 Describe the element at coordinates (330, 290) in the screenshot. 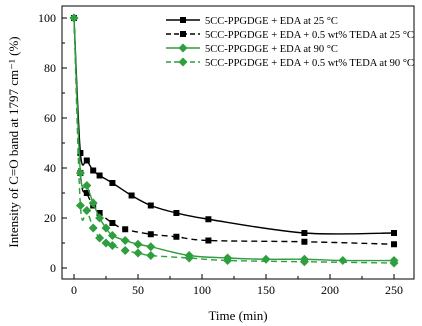

I see `x-tick-label: 200` at that location.